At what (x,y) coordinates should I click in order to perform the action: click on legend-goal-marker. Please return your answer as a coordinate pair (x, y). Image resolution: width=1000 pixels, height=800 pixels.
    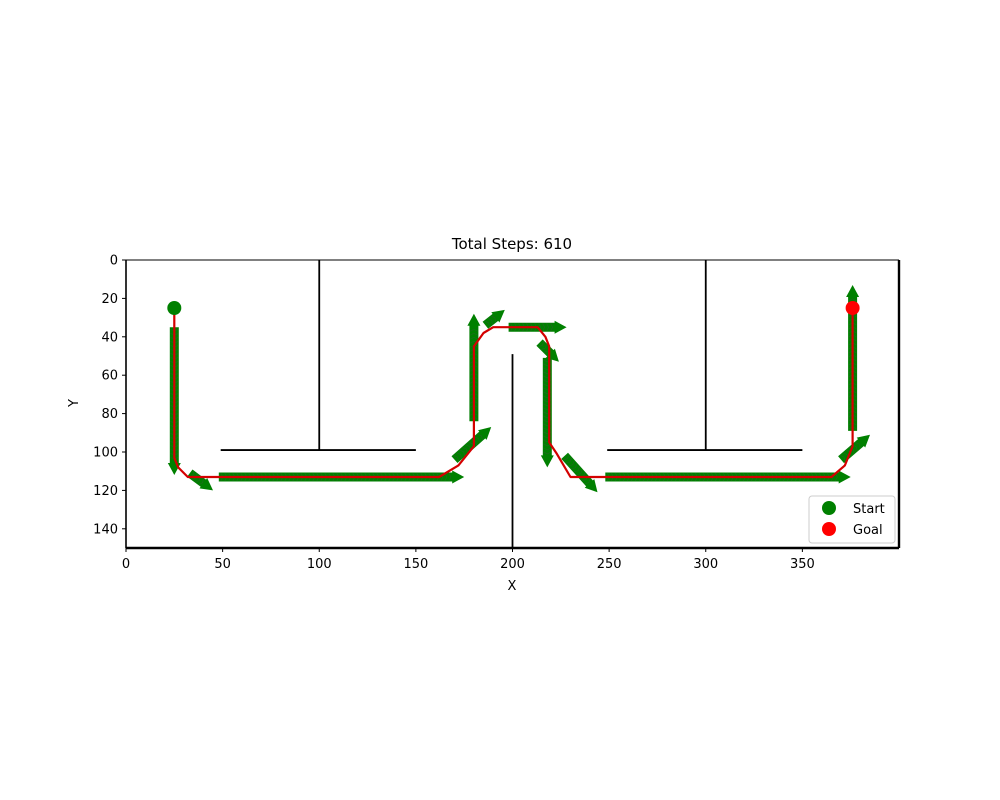
    Looking at the image, I should click on (829, 529).